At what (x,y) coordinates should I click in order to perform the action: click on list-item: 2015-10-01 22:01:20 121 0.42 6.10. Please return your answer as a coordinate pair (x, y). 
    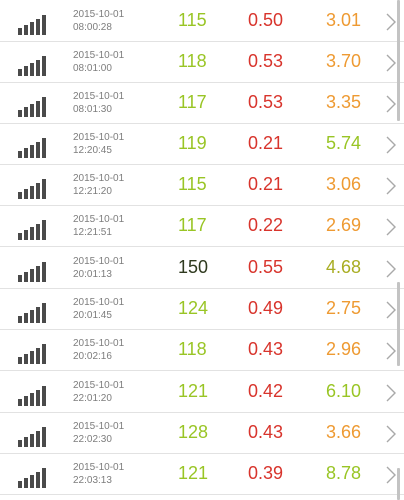
    Looking at the image, I should click on (202, 392).